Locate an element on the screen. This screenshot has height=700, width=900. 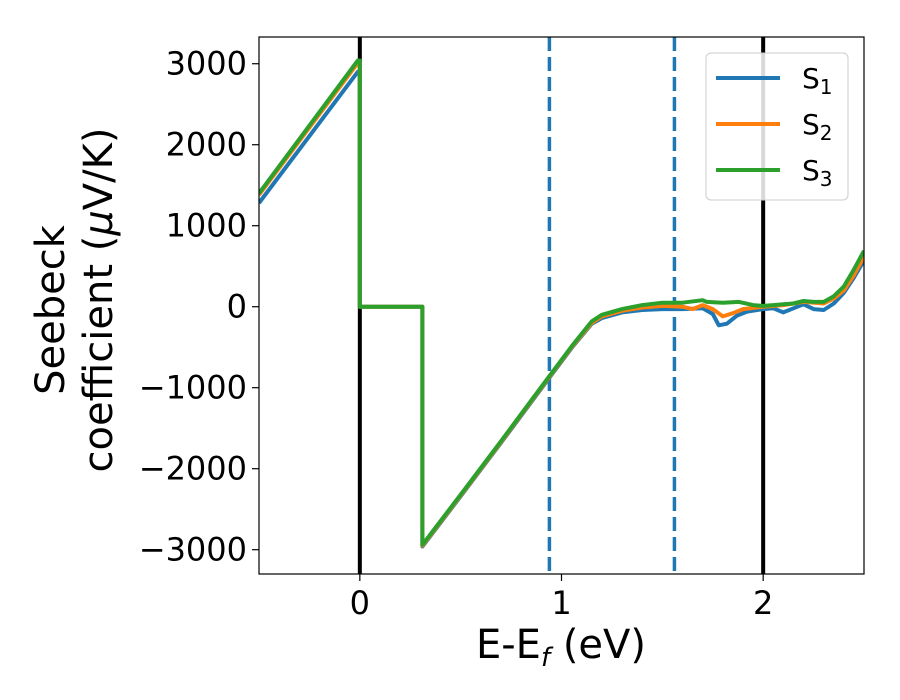
y-axis-label-line2: coefficient (μV/K) is located at coordinates (99, 300).